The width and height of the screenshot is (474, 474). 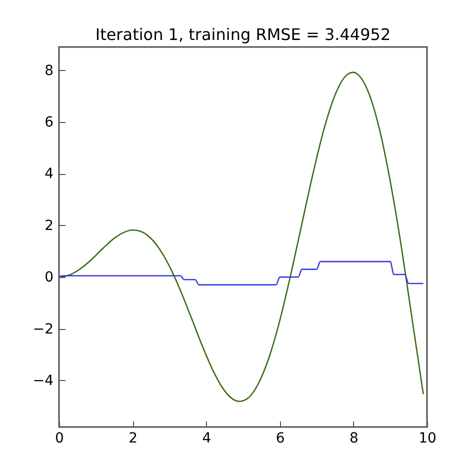 I want to click on y-tick-label: 0, so click(x=49, y=278).